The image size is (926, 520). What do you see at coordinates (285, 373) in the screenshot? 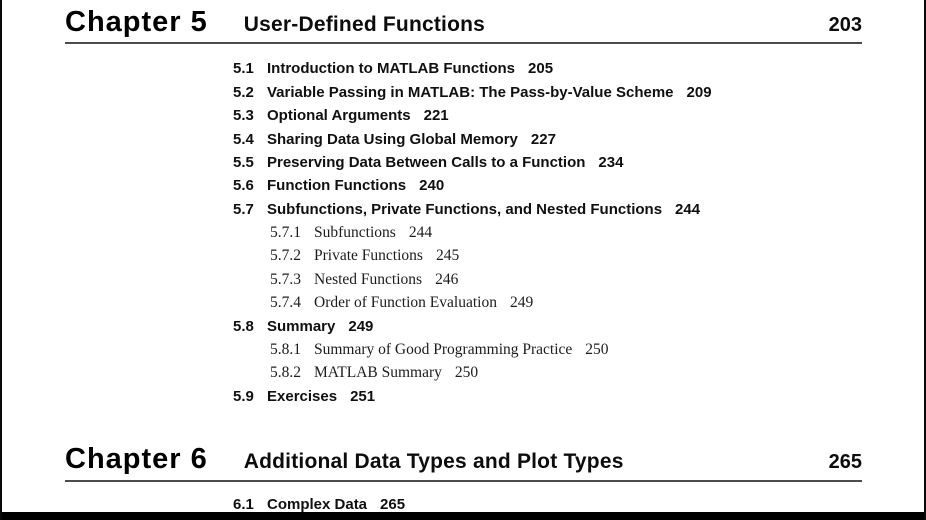
I see `entry-number: 5.8.2` at bounding box center [285, 373].